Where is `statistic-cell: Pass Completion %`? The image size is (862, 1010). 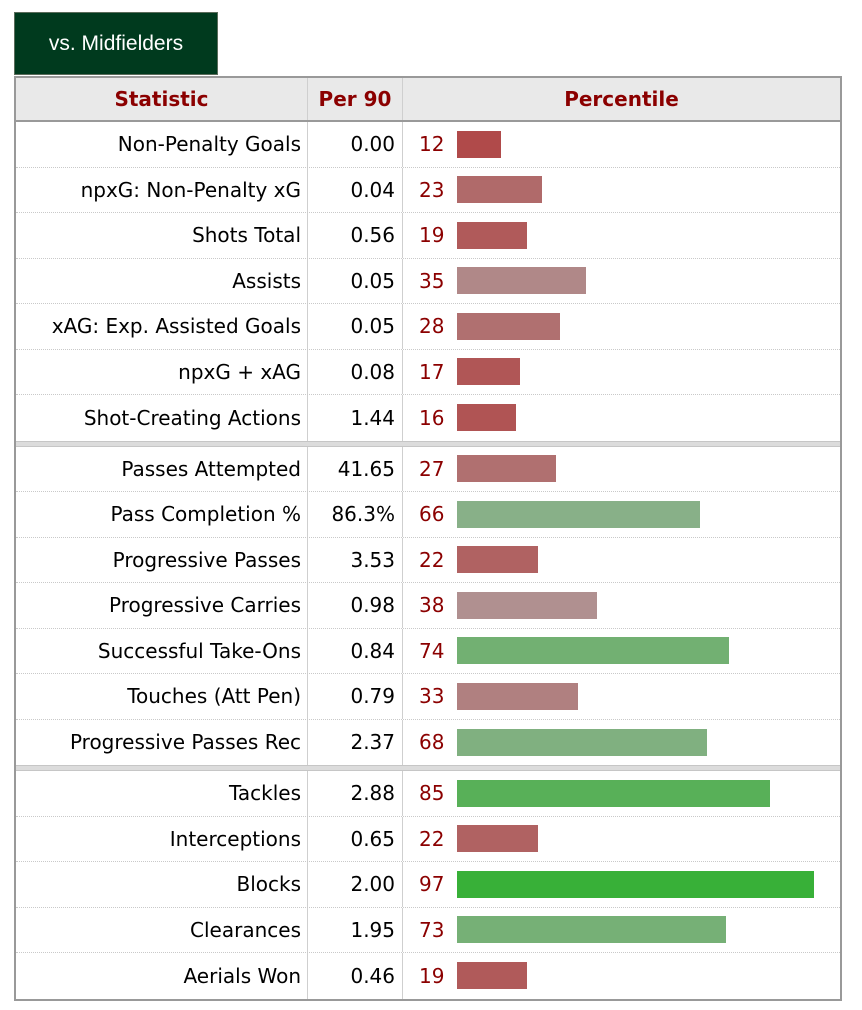
statistic-cell: Pass Completion % is located at coordinates (162, 514).